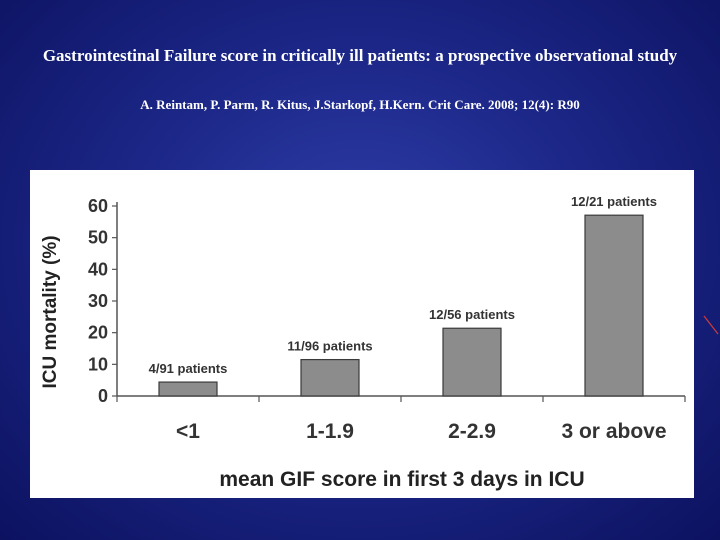 The height and width of the screenshot is (540, 720). What do you see at coordinates (188, 431) in the screenshot?
I see `x-tick-label: <1` at bounding box center [188, 431].